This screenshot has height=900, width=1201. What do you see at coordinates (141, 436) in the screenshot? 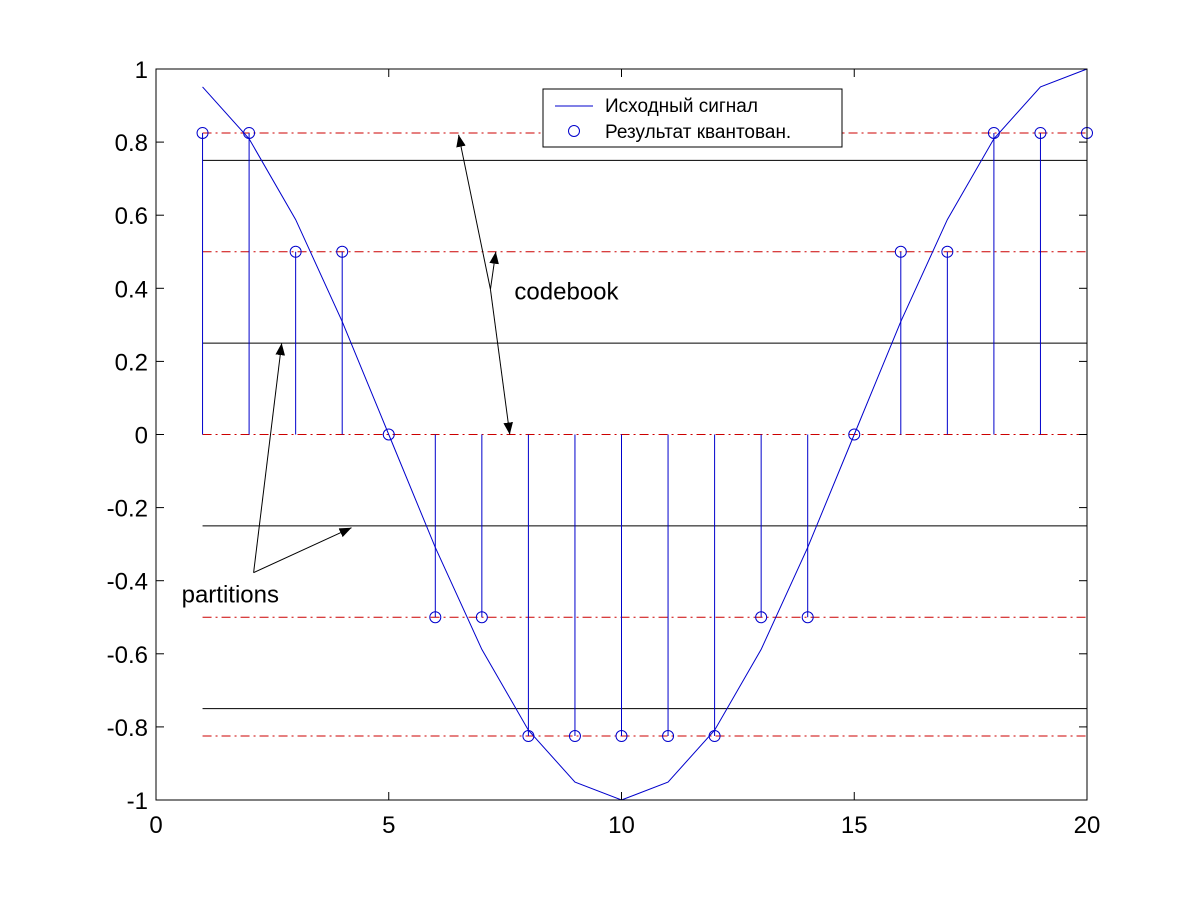
I see `y-tick-label: 0` at bounding box center [141, 436].